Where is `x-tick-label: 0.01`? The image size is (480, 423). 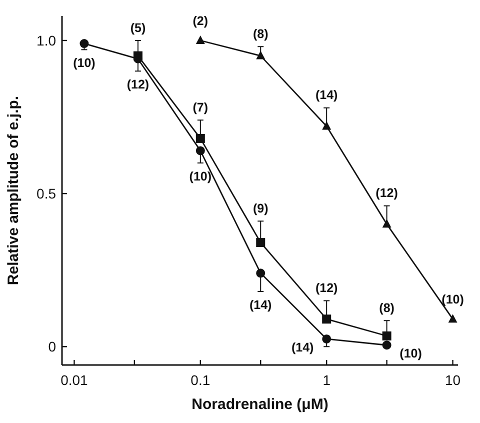
x-tick-label: 0.01 is located at coordinates (74, 380).